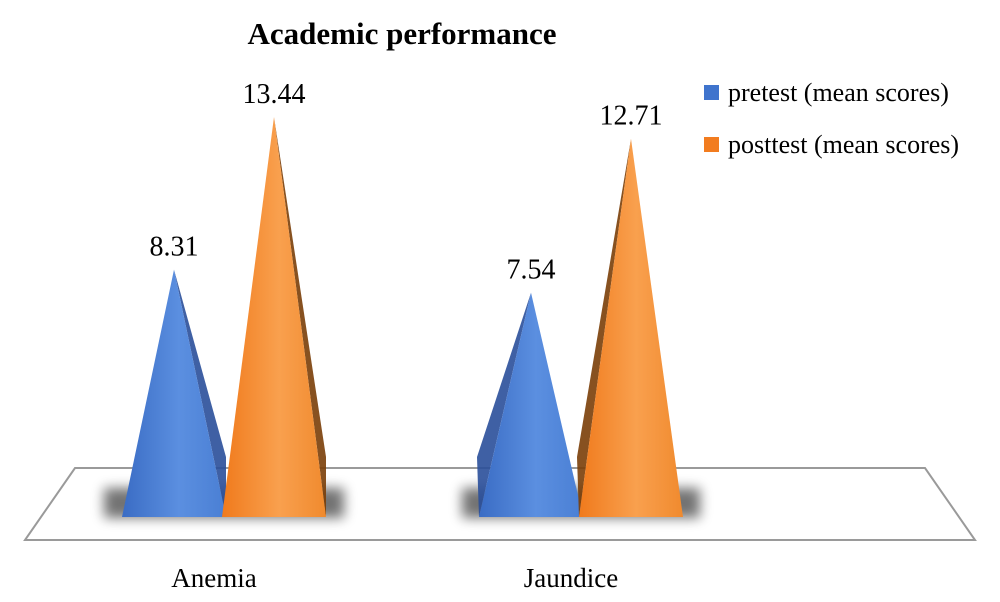 Image resolution: width=1000 pixels, height=602 pixels. Describe the element at coordinates (838, 92) in the screenshot. I see `legend-label: pretest (mean scores)` at that location.